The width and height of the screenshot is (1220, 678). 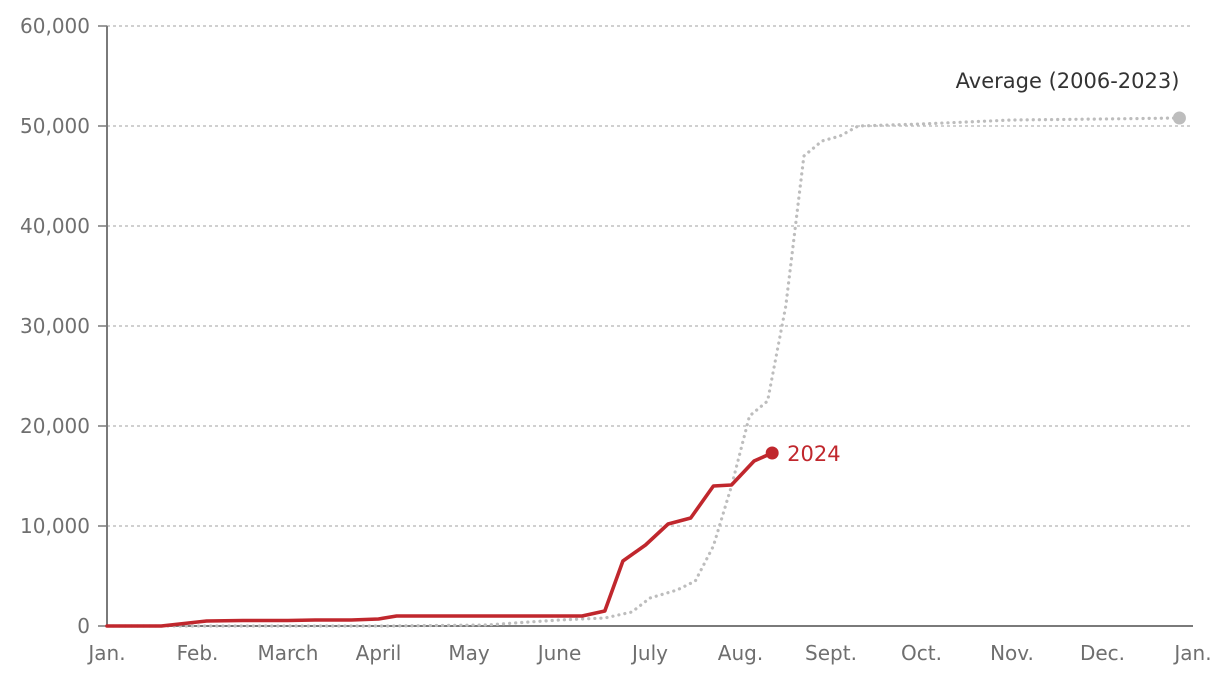 What do you see at coordinates (469, 653) in the screenshot?
I see `x-tick-label: May` at bounding box center [469, 653].